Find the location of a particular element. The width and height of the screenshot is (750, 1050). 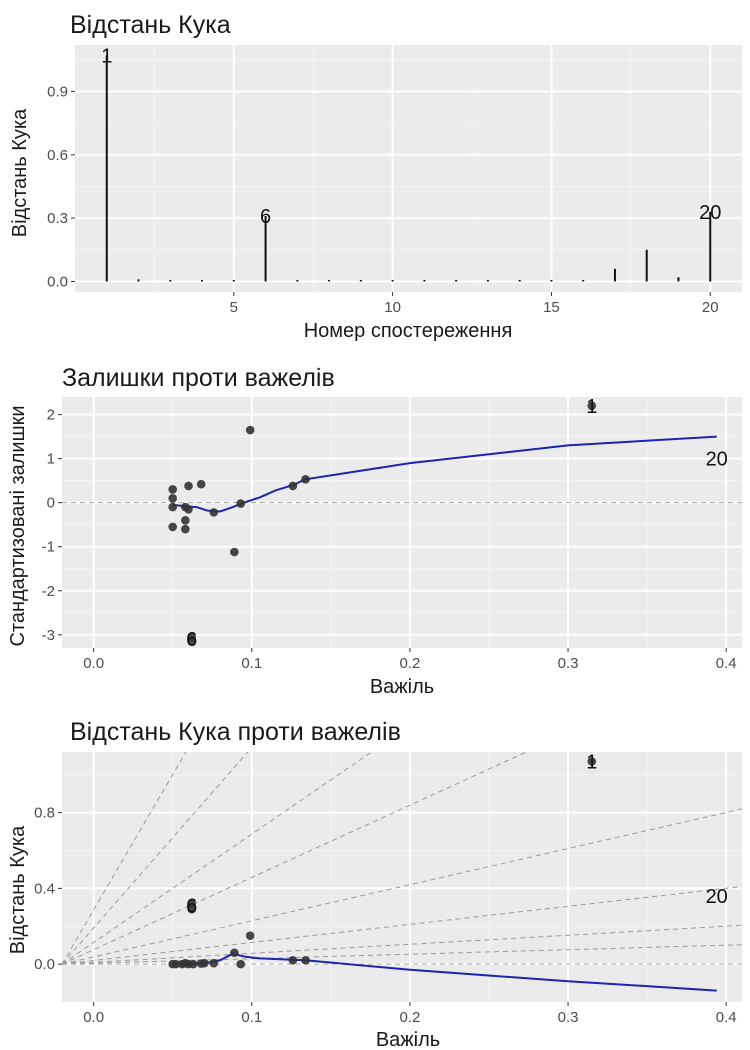

y-tick-label: -3 is located at coordinates (48, 635).